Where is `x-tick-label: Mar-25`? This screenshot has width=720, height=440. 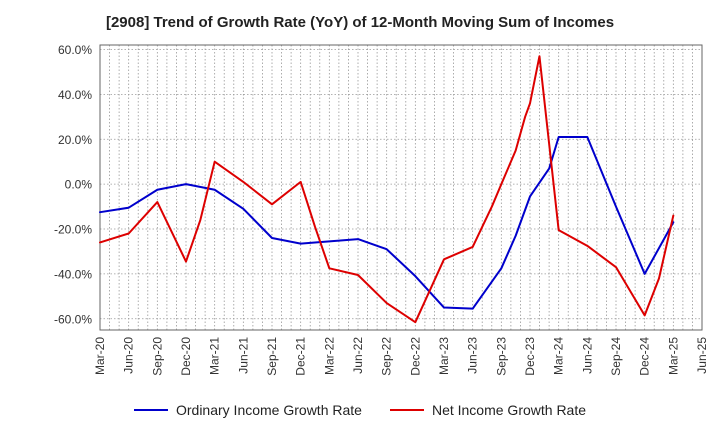 x-tick-label: Mar-25 is located at coordinates (673, 356).